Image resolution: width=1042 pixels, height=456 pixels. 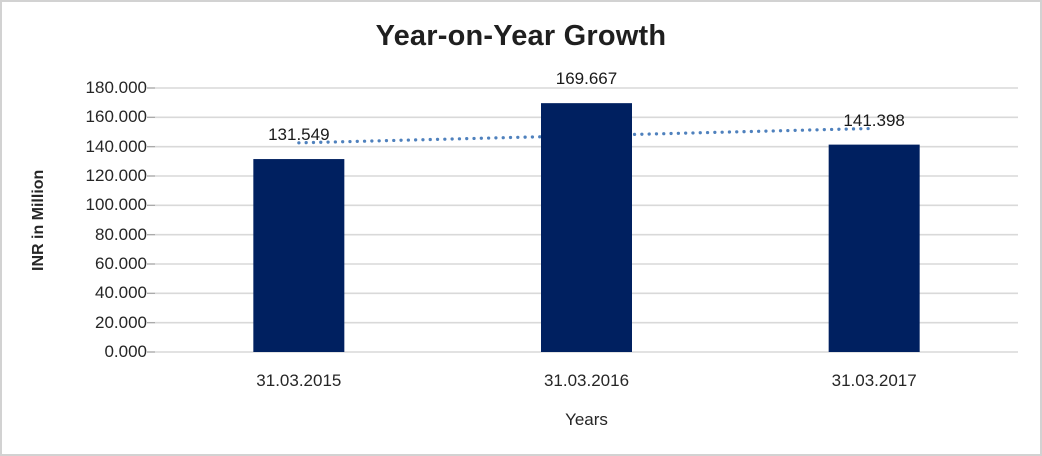 What do you see at coordinates (874, 380) in the screenshot?
I see `x-tick-label: 31.03.2017` at bounding box center [874, 380].